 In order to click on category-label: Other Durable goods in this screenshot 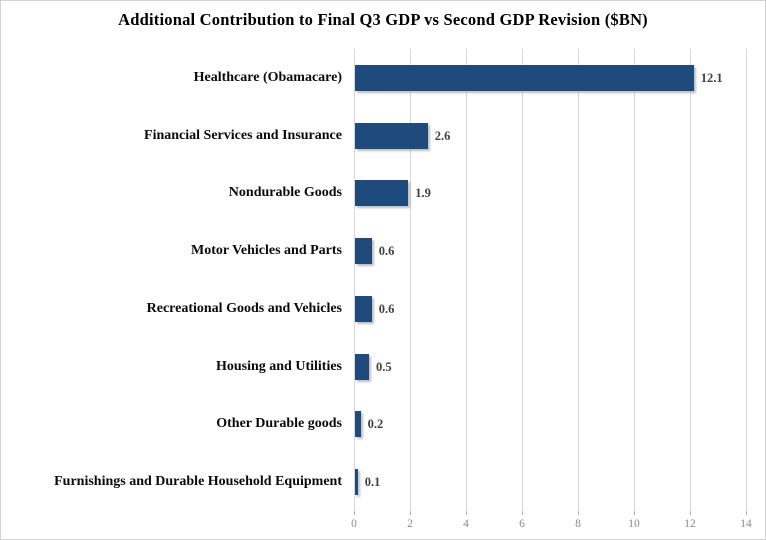, I will do `click(279, 424)`.